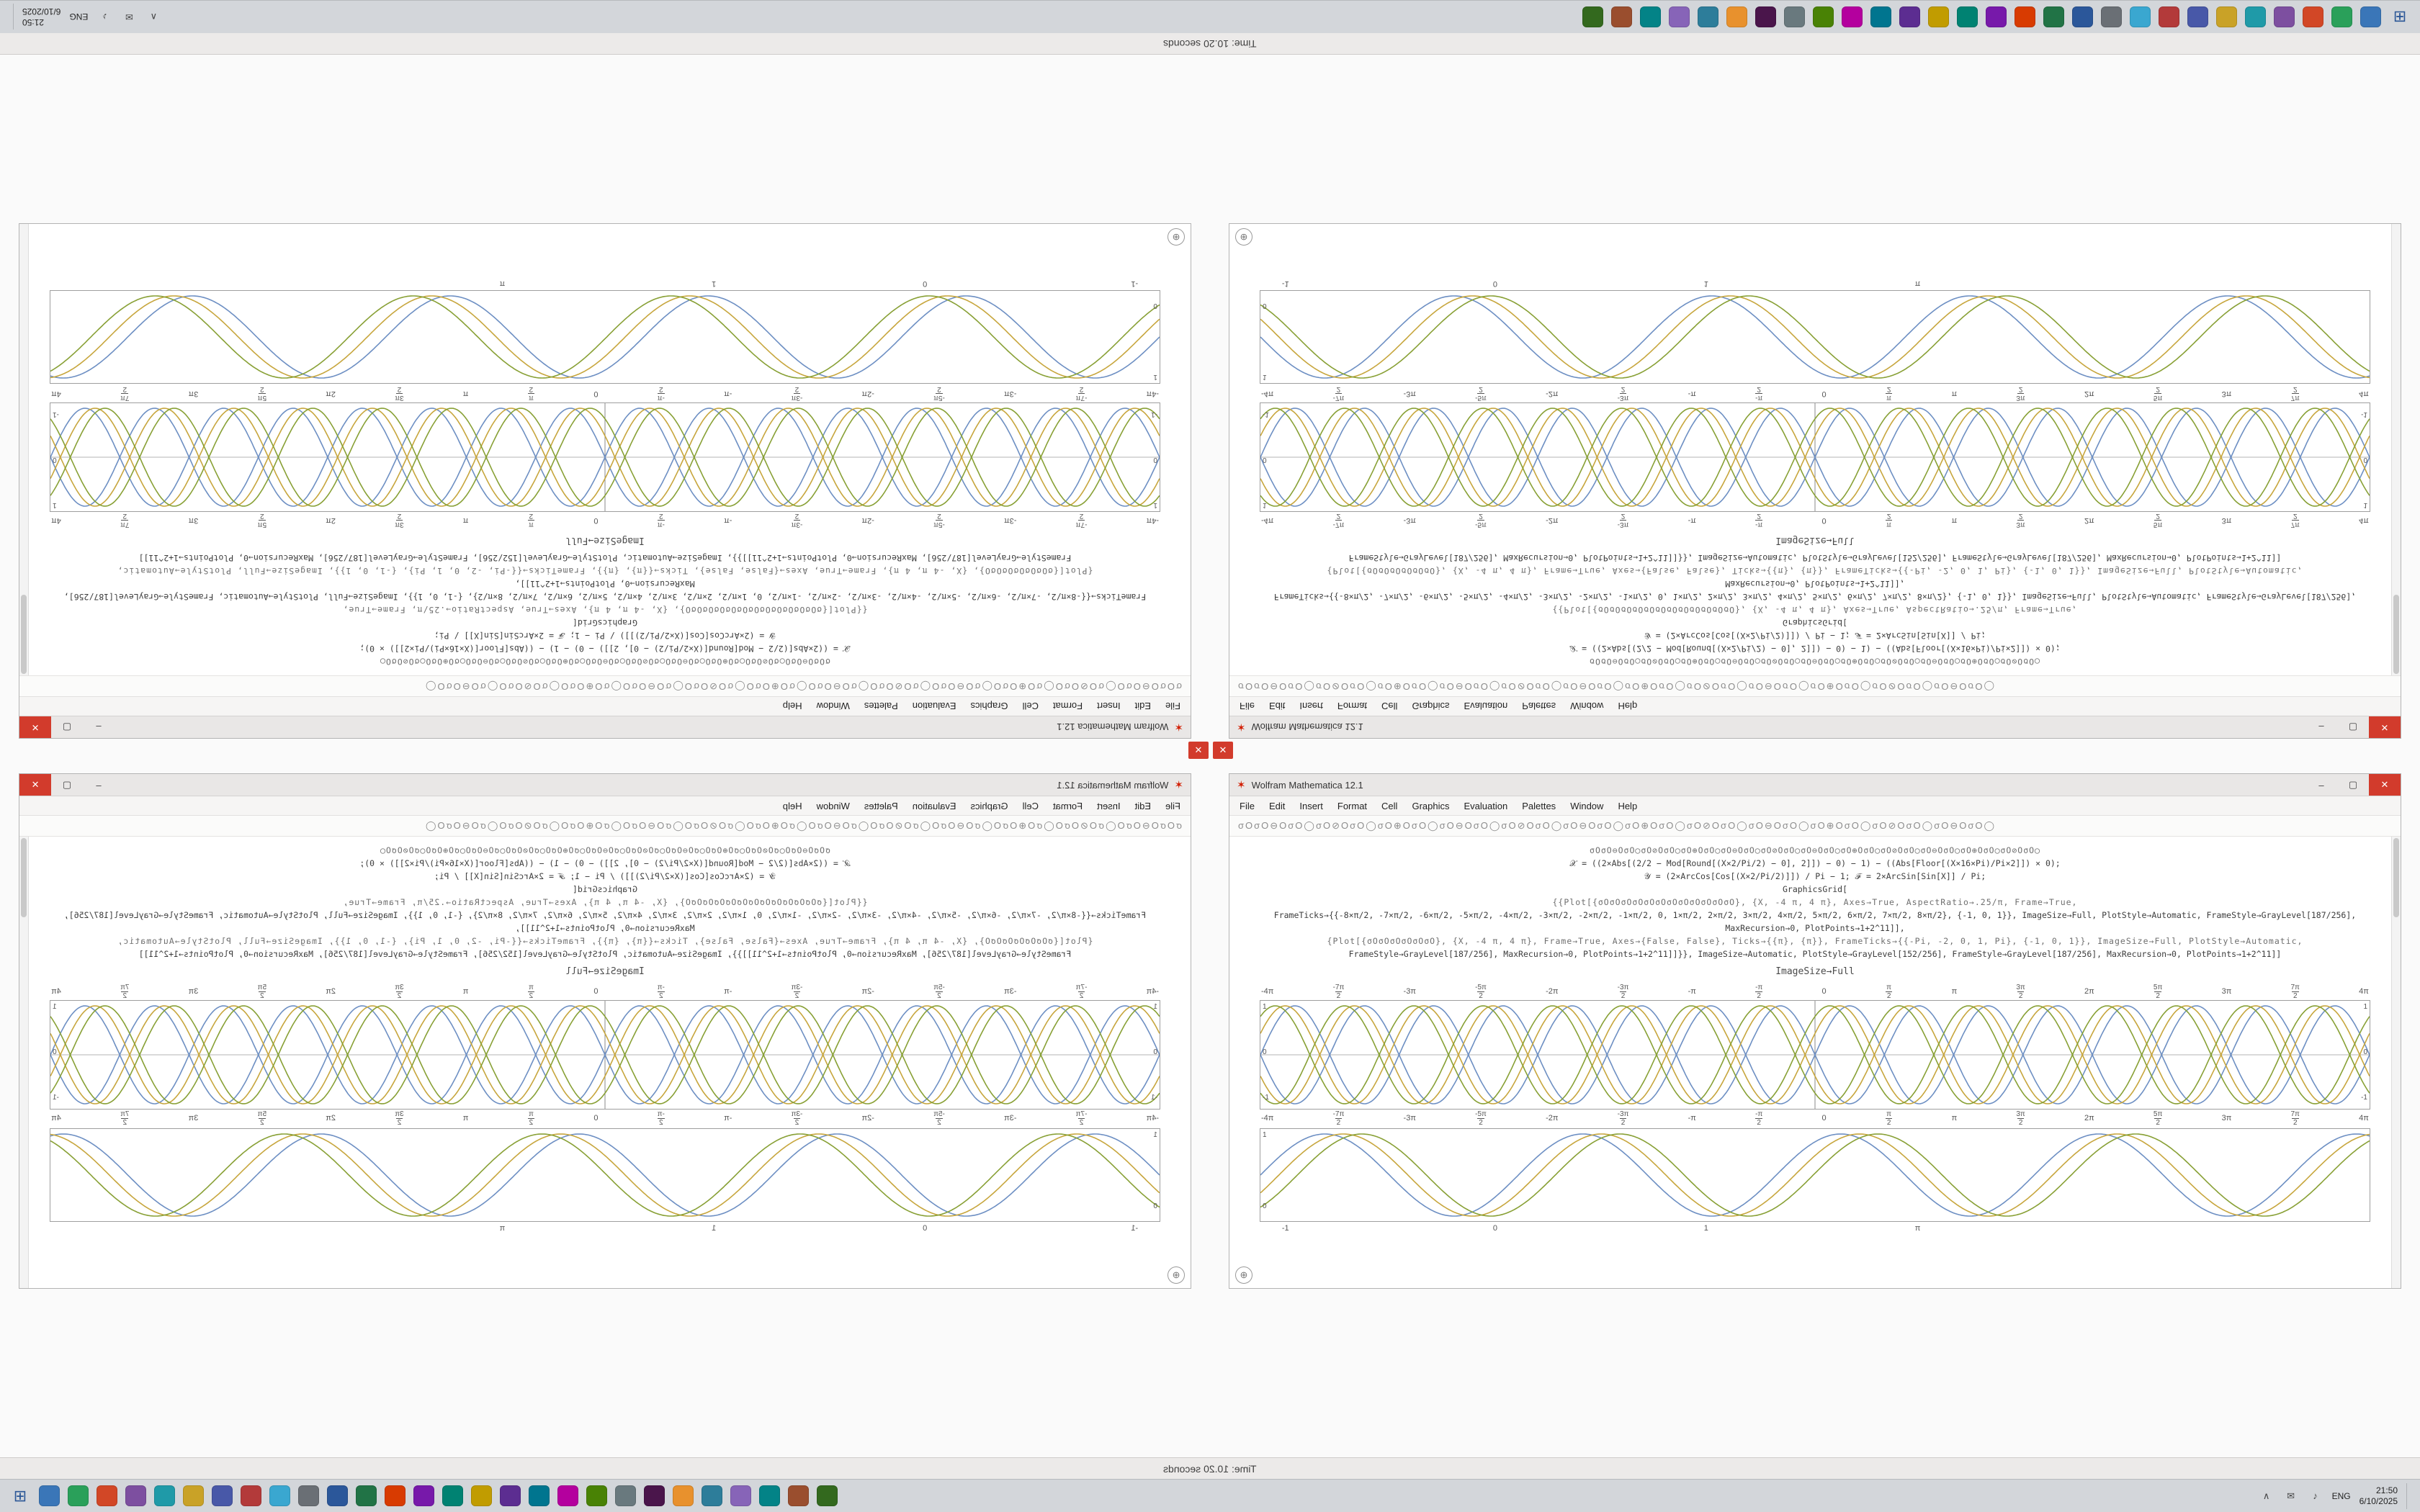 The width and height of the screenshot is (2420, 1512). Describe the element at coordinates (1210, 16) in the screenshot. I see `taskbar-top: ⊞ ∧ ✉ ♪ ENG 21:50 6/10/2025` at that location.